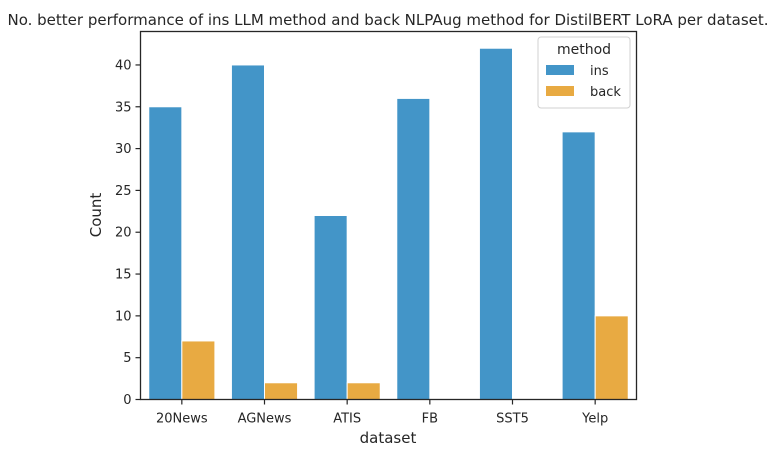 The image size is (777, 457). I want to click on y-tick-label: 35, so click(123, 107).